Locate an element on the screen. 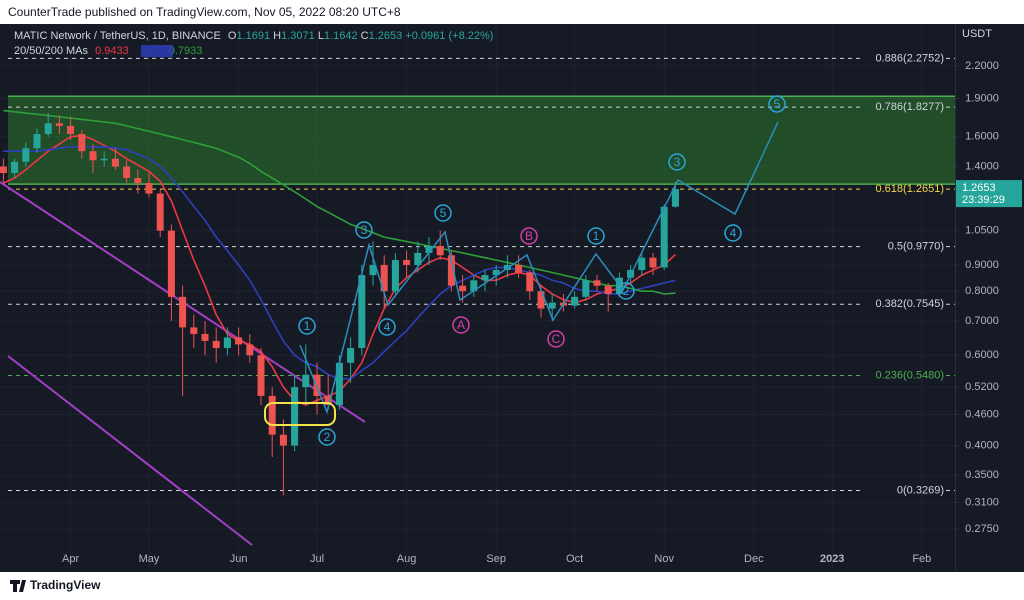 The height and width of the screenshot is (600, 1024). y-tick-label: 1.0500 is located at coordinates (982, 231).